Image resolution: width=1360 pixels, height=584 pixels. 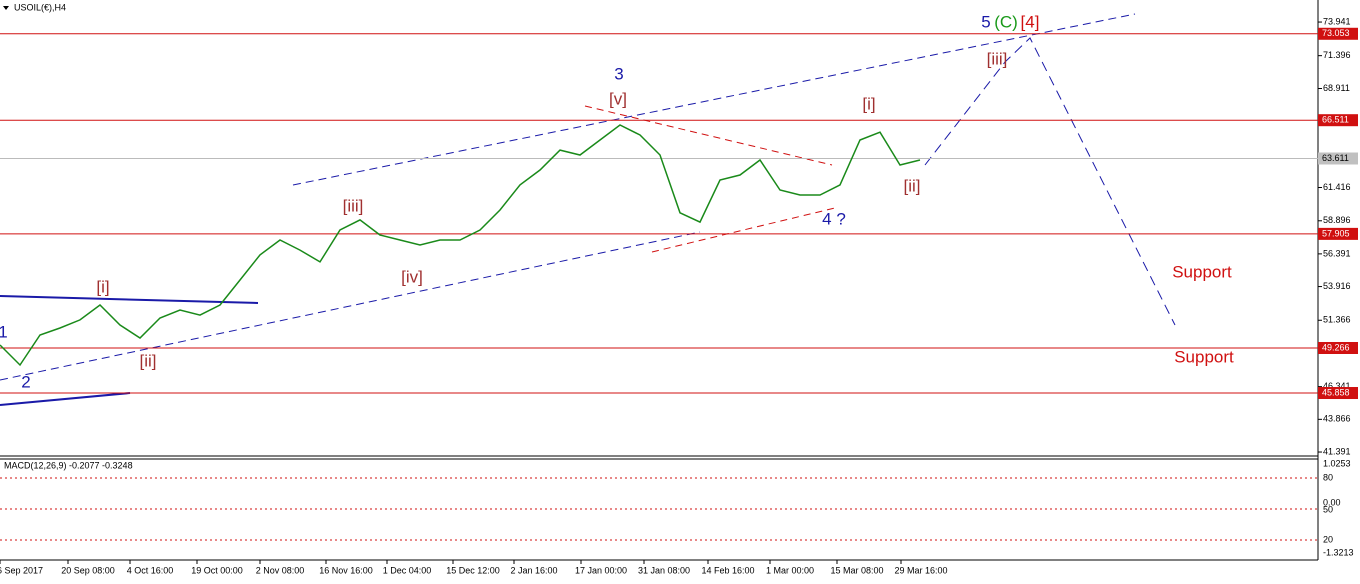 I want to click on wedge-bottom, so click(x=743, y=230).